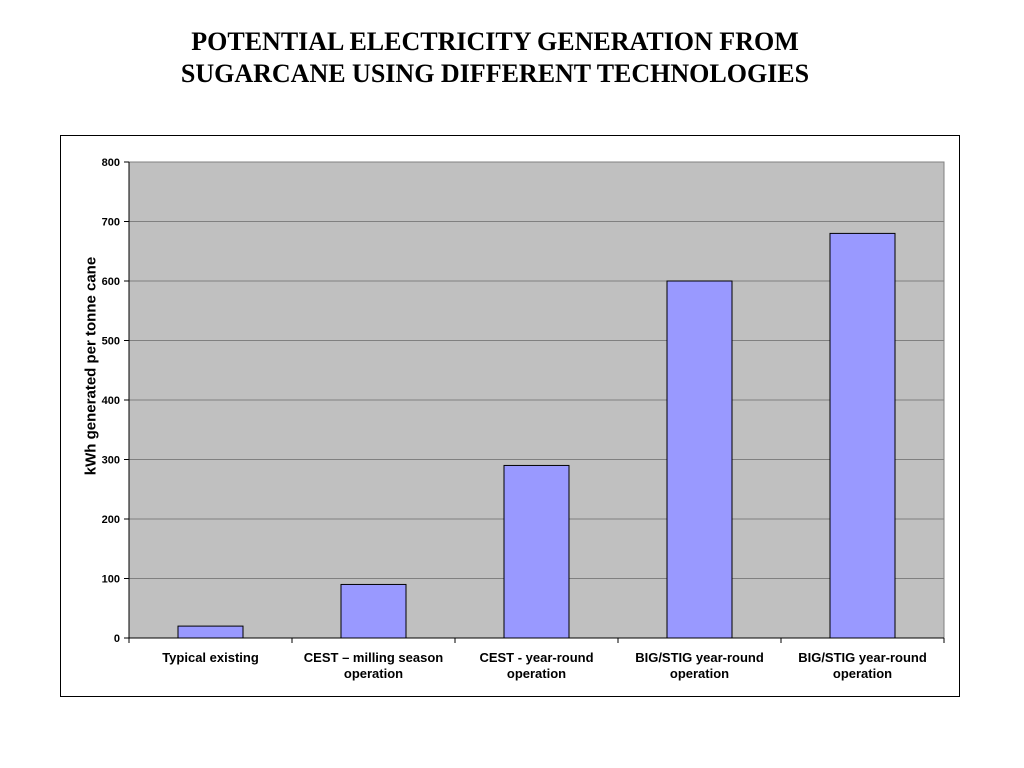 This screenshot has width=1024, height=768. I want to click on chart-title-line-1: POTENTIAL ELECTRICITY GENERATION FROM, so click(495, 41).